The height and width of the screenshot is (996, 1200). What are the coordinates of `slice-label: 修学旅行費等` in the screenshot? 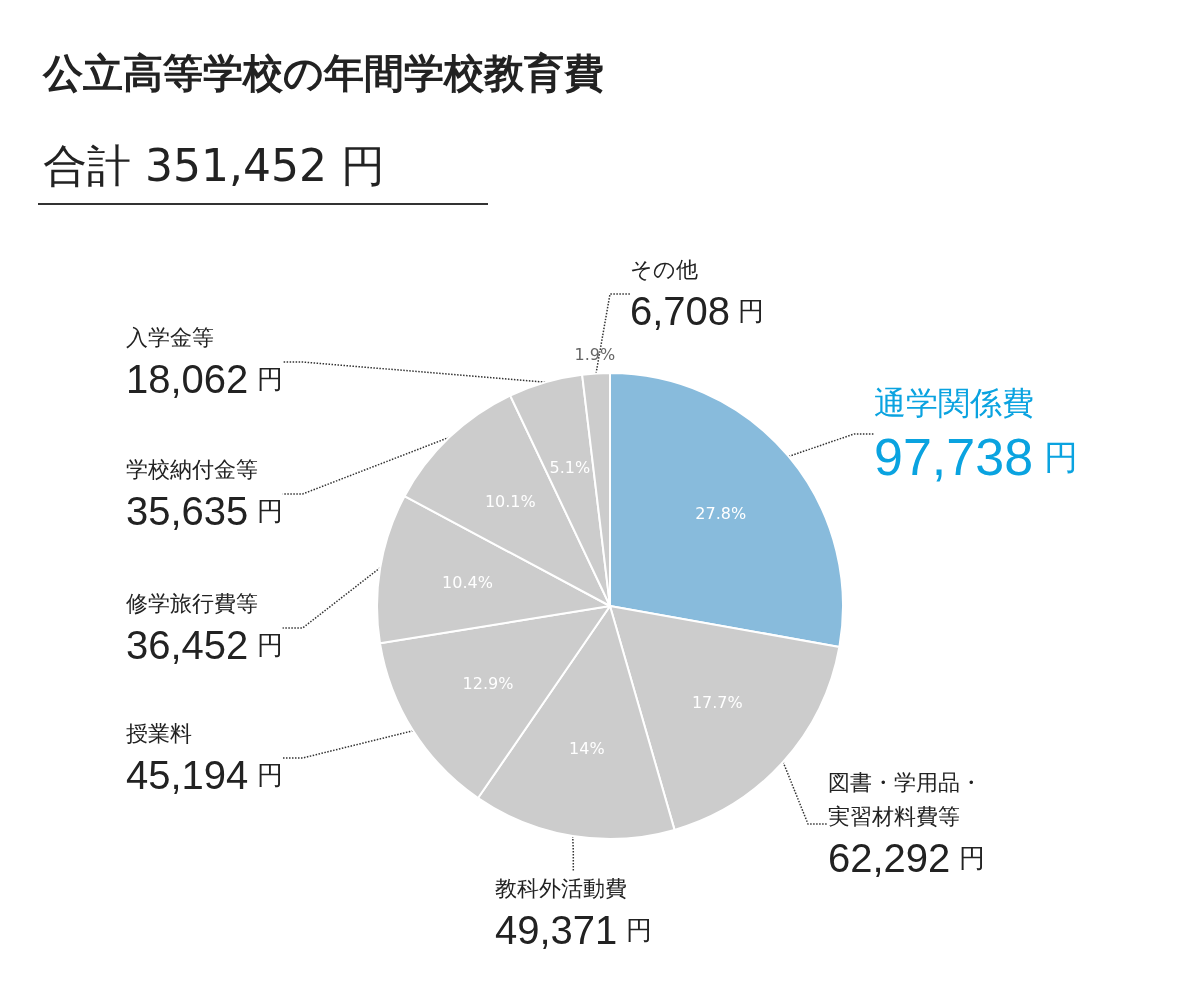 It's located at (192, 603).